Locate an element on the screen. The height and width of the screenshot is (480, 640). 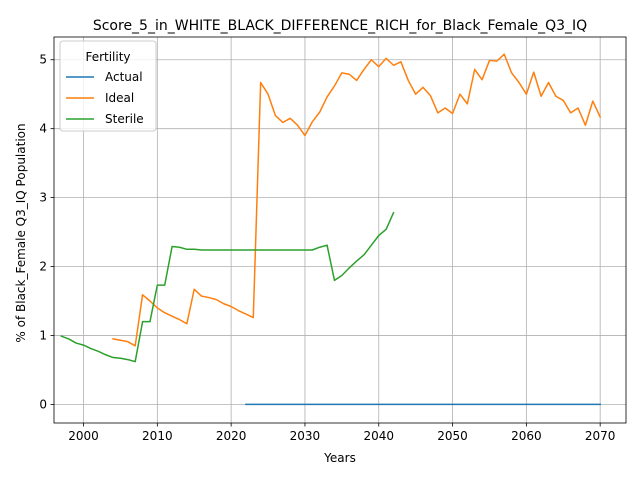
x-tick-label: 2050 is located at coordinates (452, 436).